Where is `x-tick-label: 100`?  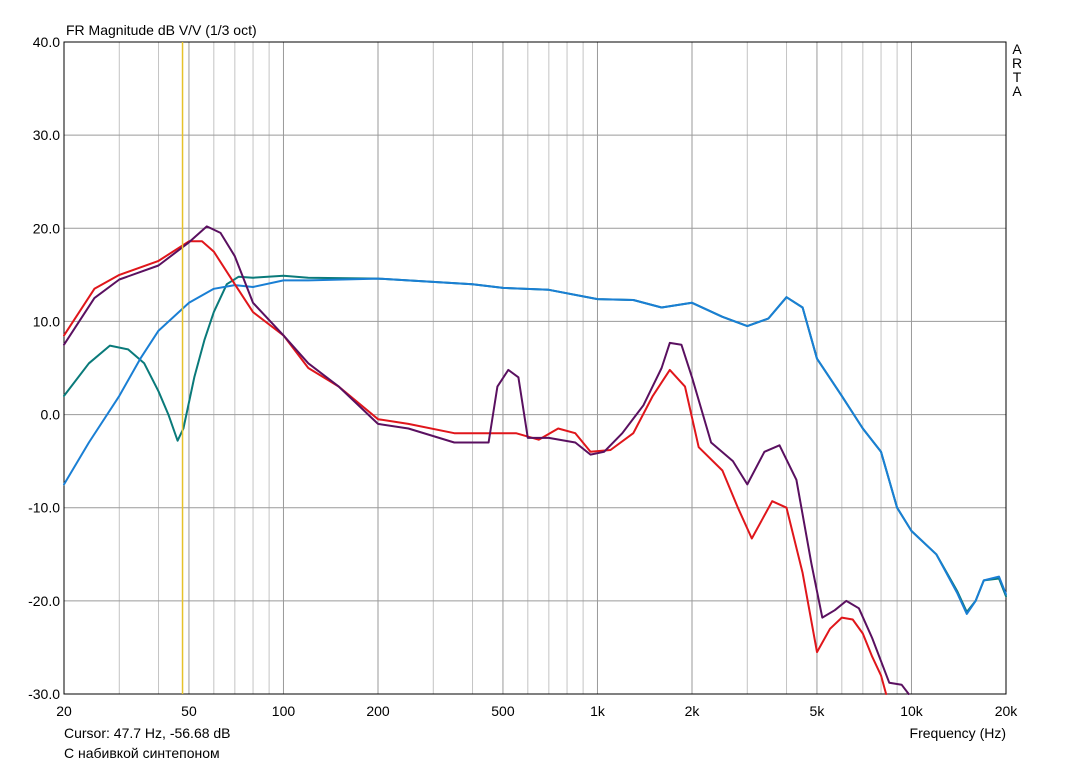
x-tick-label: 100 is located at coordinates (284, 711).